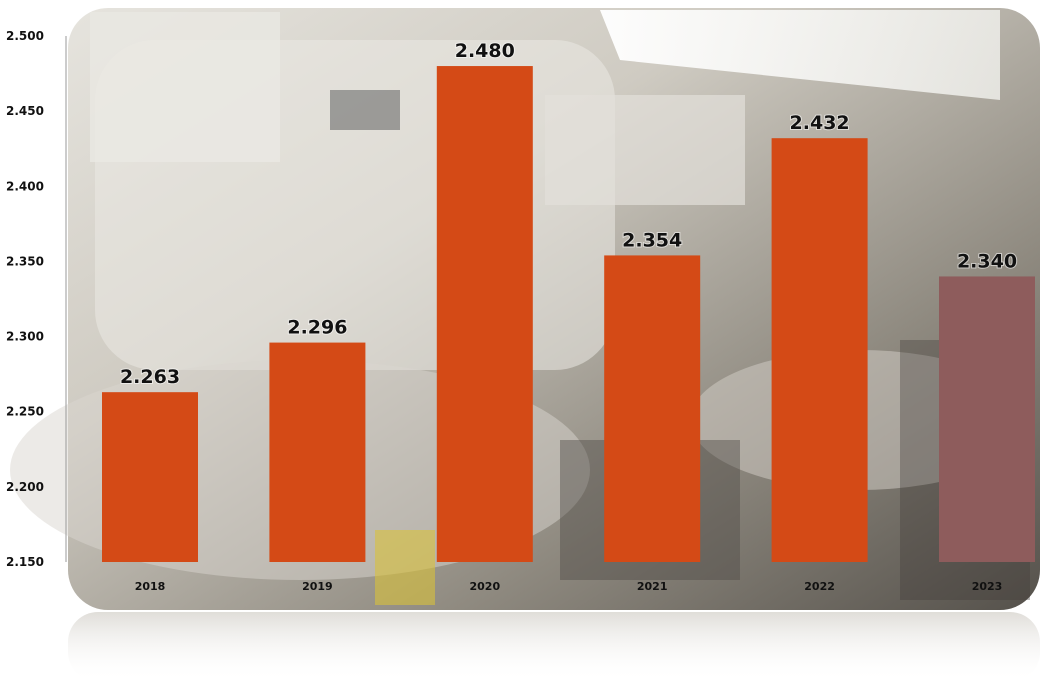 The image size is (1044, 676). Describe the element at coordinates (987, 586) in the screenshot. I see `x-tick-label: 2023` at that location.